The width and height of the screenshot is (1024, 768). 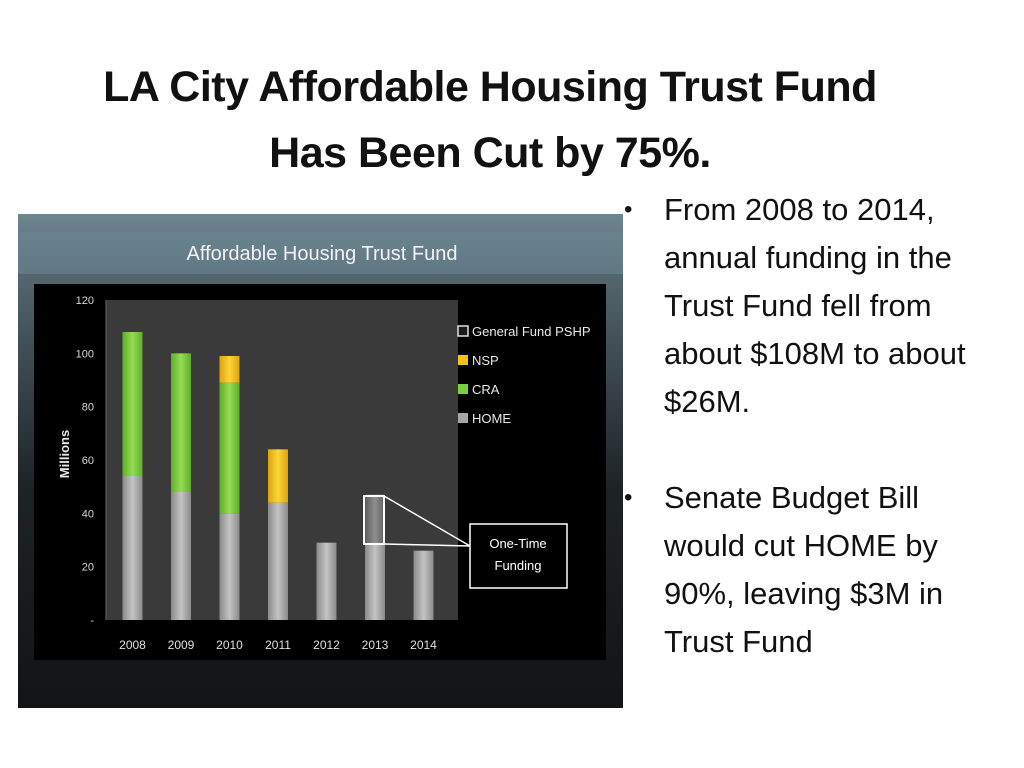 I want to click on chart-legend: General Fund PSHP NSP CRA HOME, so click(x=524, y=375).